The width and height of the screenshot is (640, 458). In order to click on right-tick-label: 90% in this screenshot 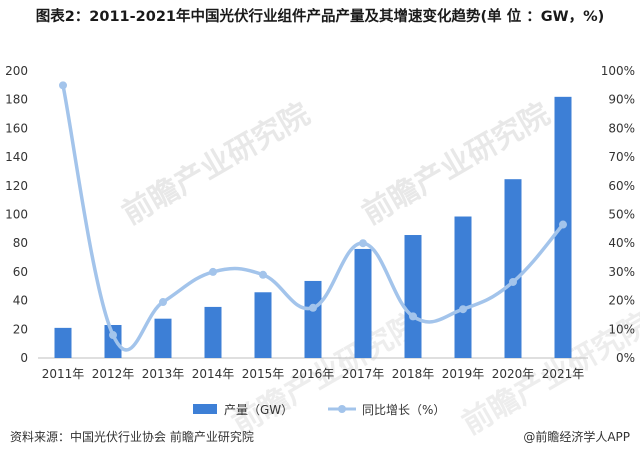, I will do `click(621, 100)`.